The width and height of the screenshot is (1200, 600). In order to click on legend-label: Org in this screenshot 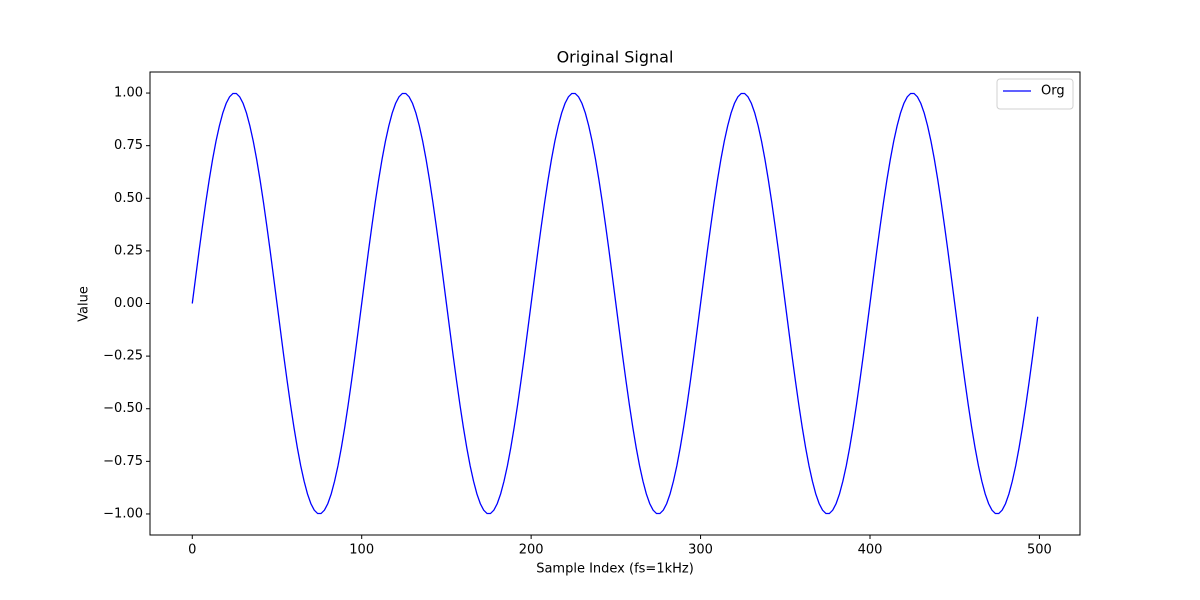, I will do `click(1053, 91)`.